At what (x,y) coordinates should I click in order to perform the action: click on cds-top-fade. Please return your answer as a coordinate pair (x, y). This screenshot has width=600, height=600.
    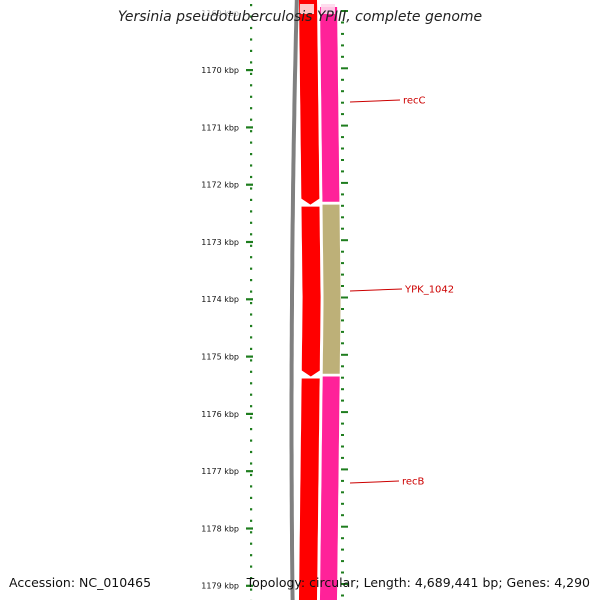
    Looking at the image, I should click on (307, 9).